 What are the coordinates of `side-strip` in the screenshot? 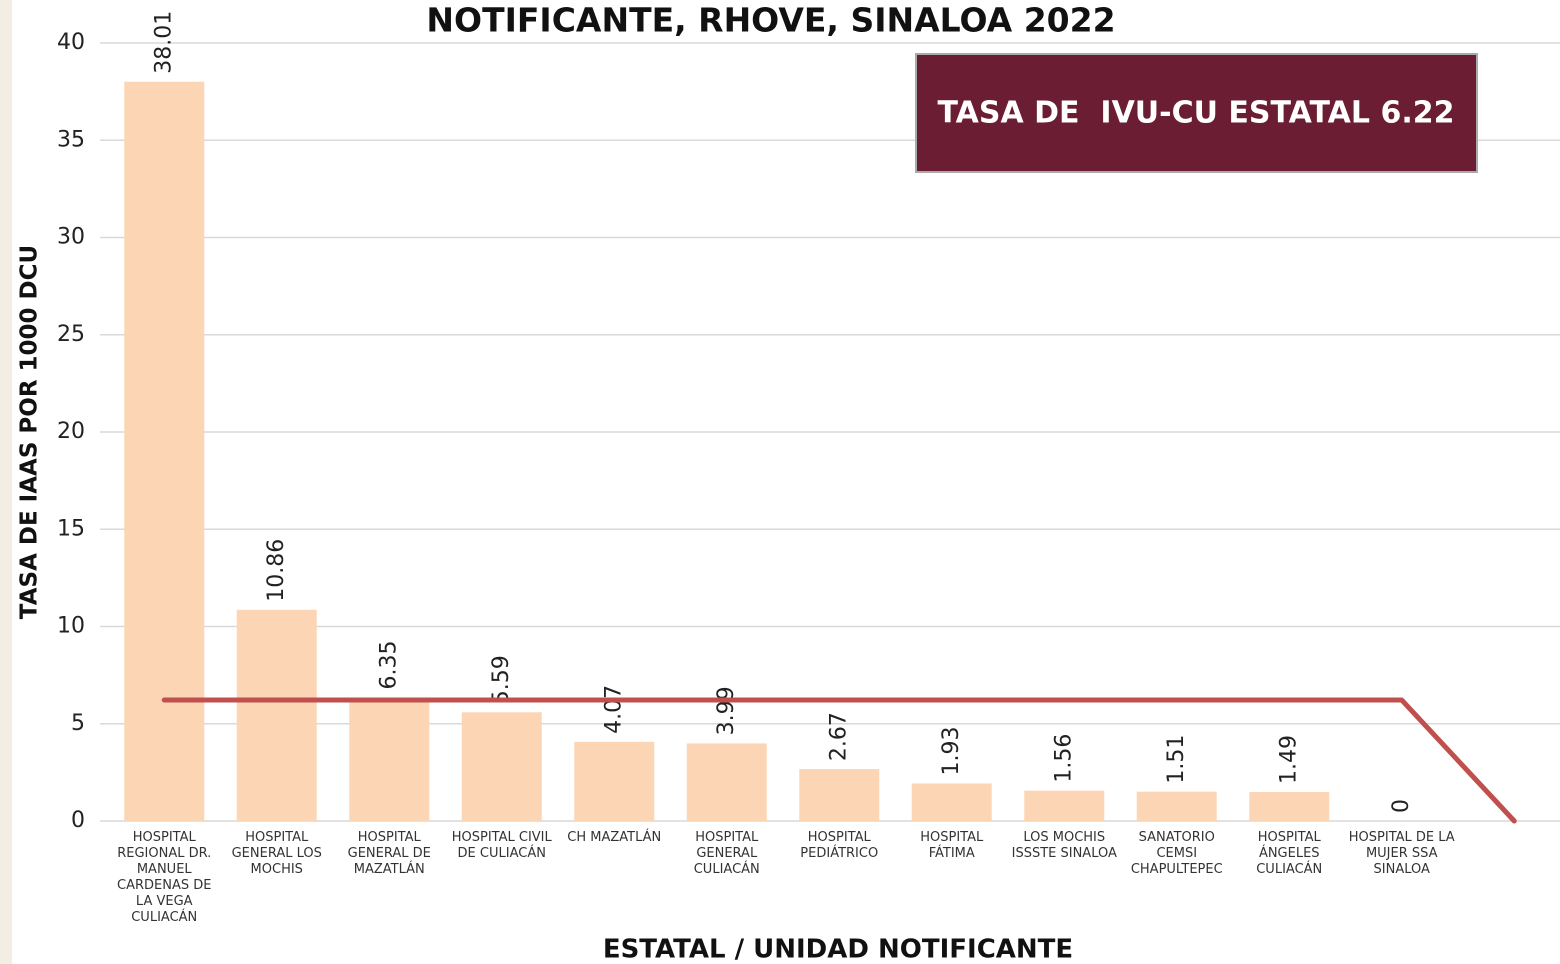 It's located at (6, 482).